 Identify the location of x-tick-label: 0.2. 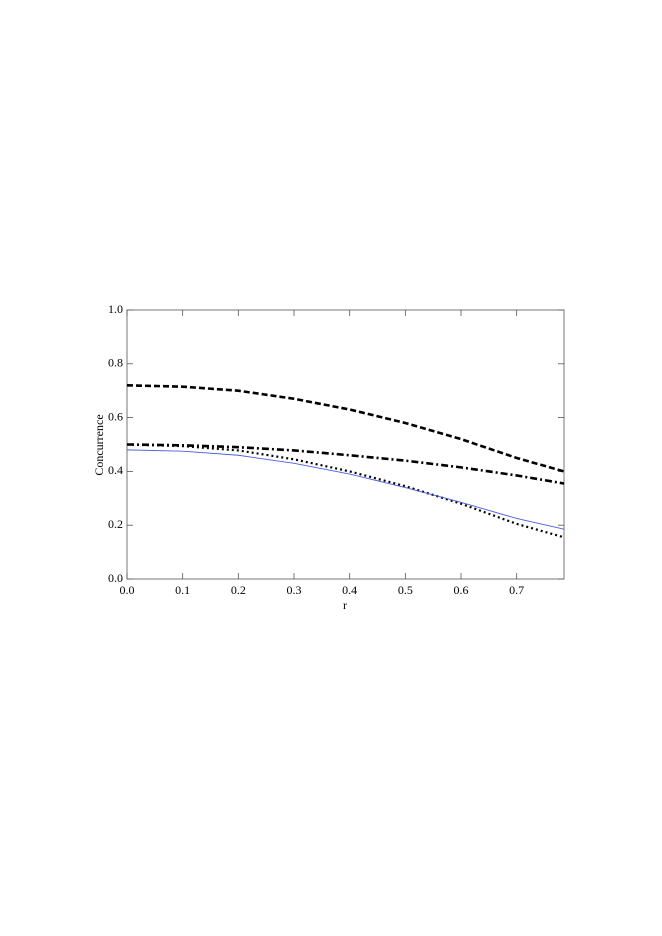
(238, 590).